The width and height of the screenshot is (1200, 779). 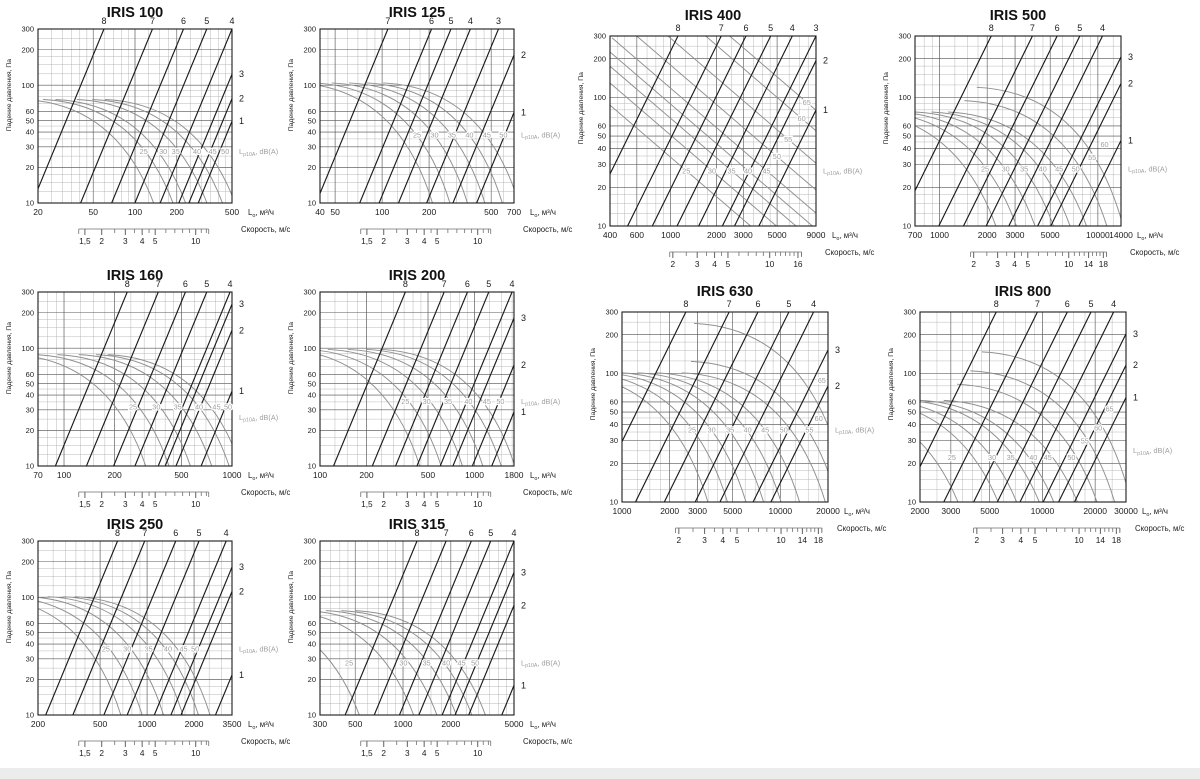 I want to click on top-position-labels: 8 7 6 5 4 3, so click(x=746, y=28).